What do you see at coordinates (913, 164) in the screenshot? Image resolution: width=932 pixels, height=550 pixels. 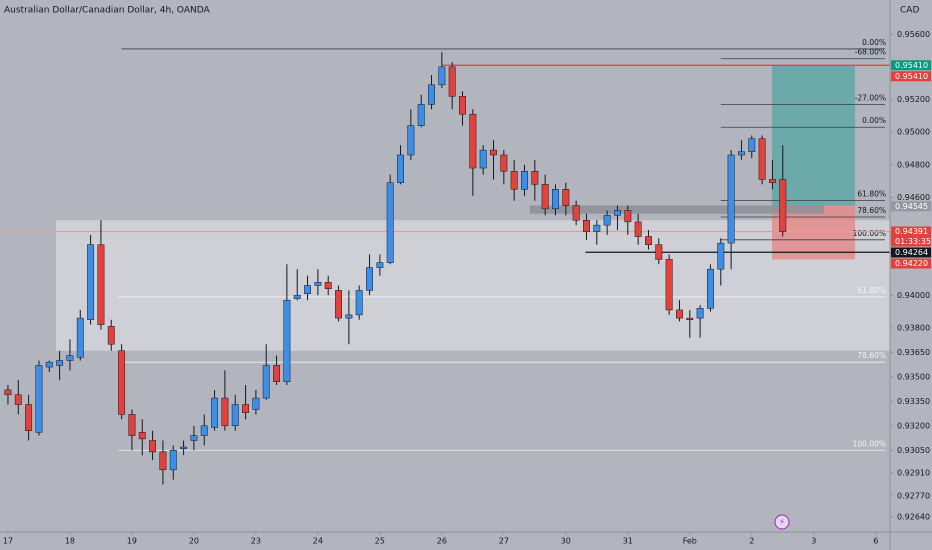 I see `y-tick-label: 0.94800` at bounding box center [913, 164].